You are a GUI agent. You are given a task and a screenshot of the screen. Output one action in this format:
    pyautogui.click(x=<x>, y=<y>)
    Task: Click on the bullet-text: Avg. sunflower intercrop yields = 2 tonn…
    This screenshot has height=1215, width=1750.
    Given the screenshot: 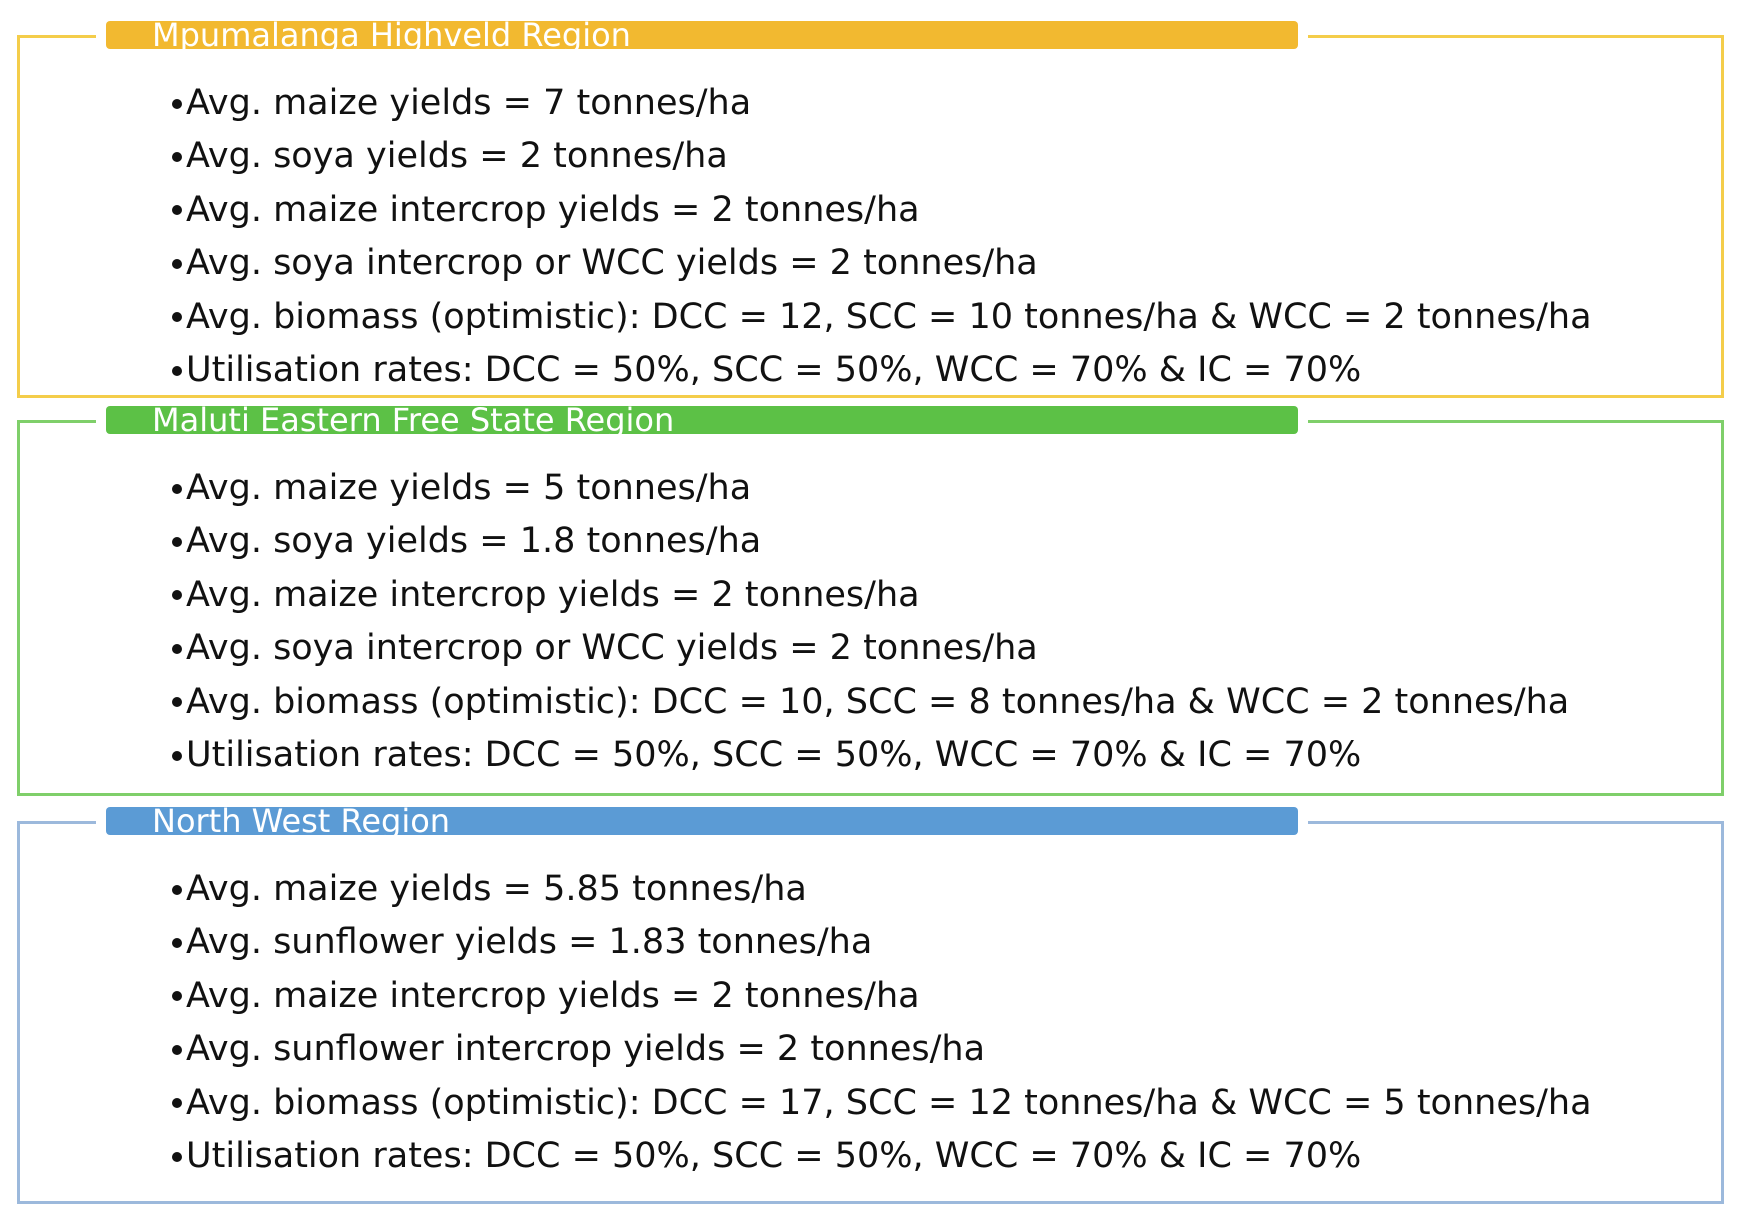 What is the action you would take?
    pyautogui.click(x=586, y=1049)
    